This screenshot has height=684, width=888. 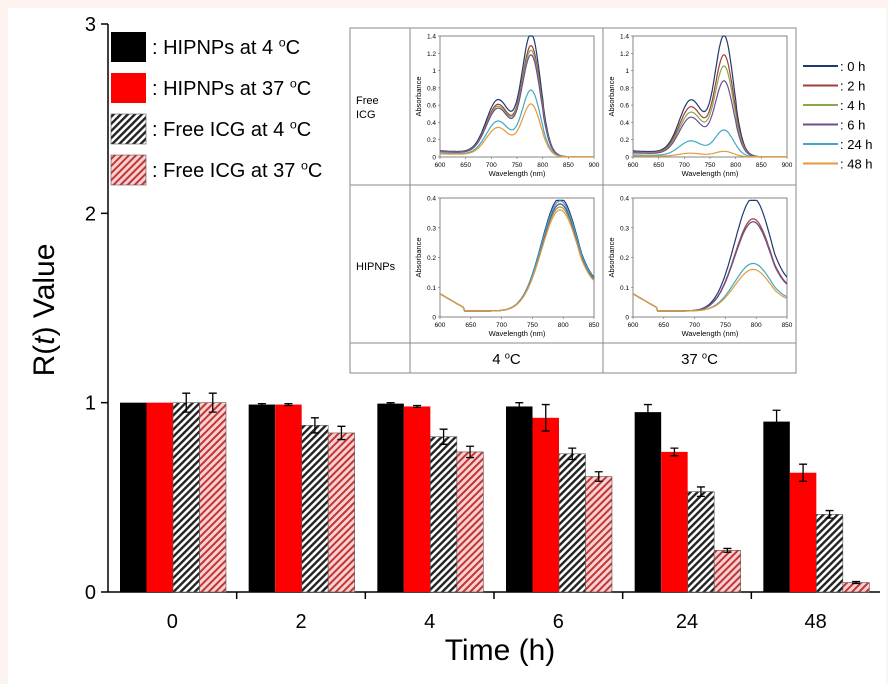 What do you see at coordinates (90, 214) in the screenshot?
I see `y-tick-label: 2` at bounding box center [90, 214].